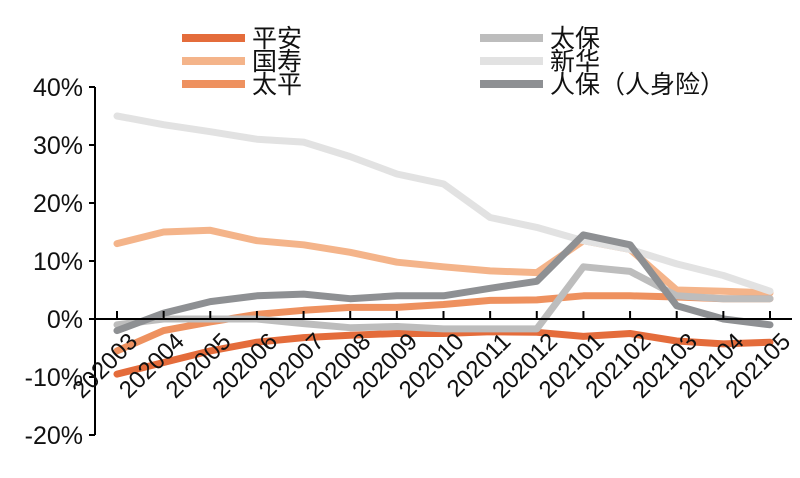 This screenshot has height=478, width=800. Describe the element at coordinates (277, 62) in the screenshot. I see `legend-label: 国寿` at that location.